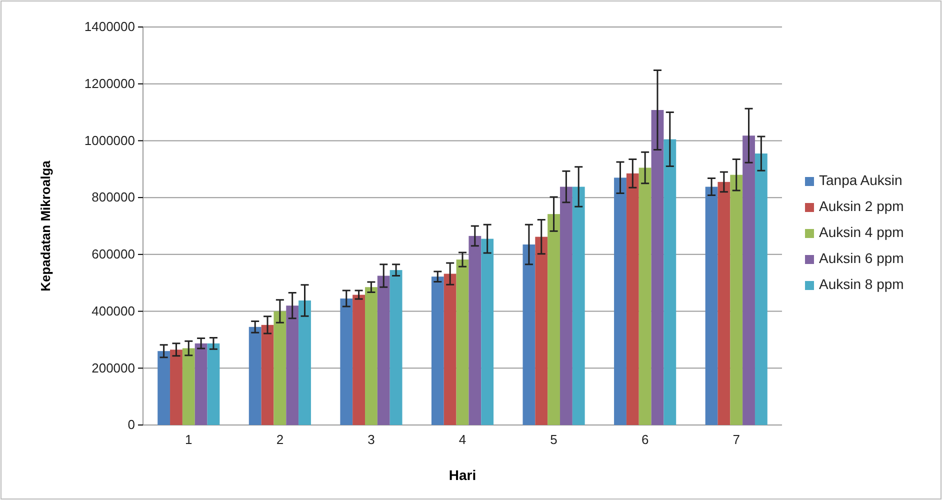  What do you see at coordinates (188, 440) in the screenshot?
I see `x-tick-label: 1` at bounding box center [188, 440].